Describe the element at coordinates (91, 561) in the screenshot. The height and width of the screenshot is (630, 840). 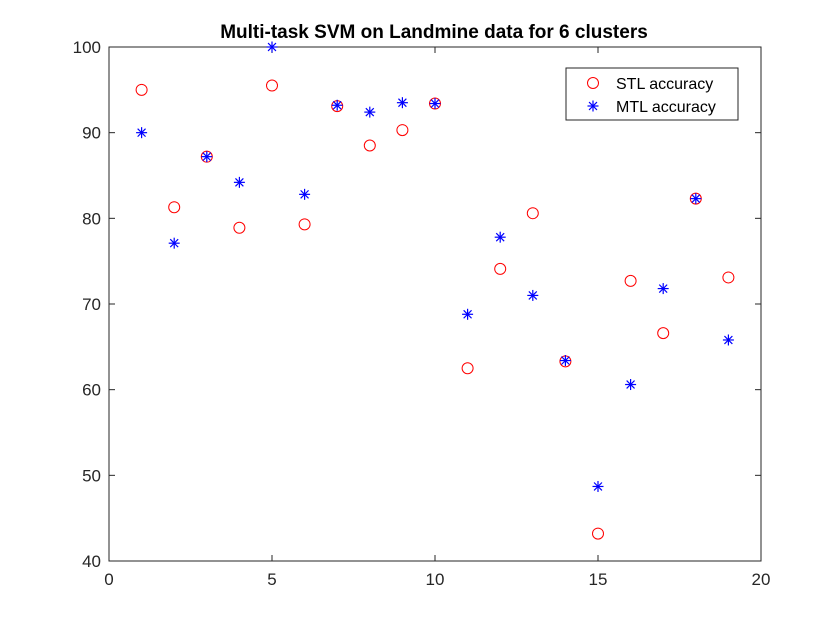
I see `y-tick-label: 40` at that location.